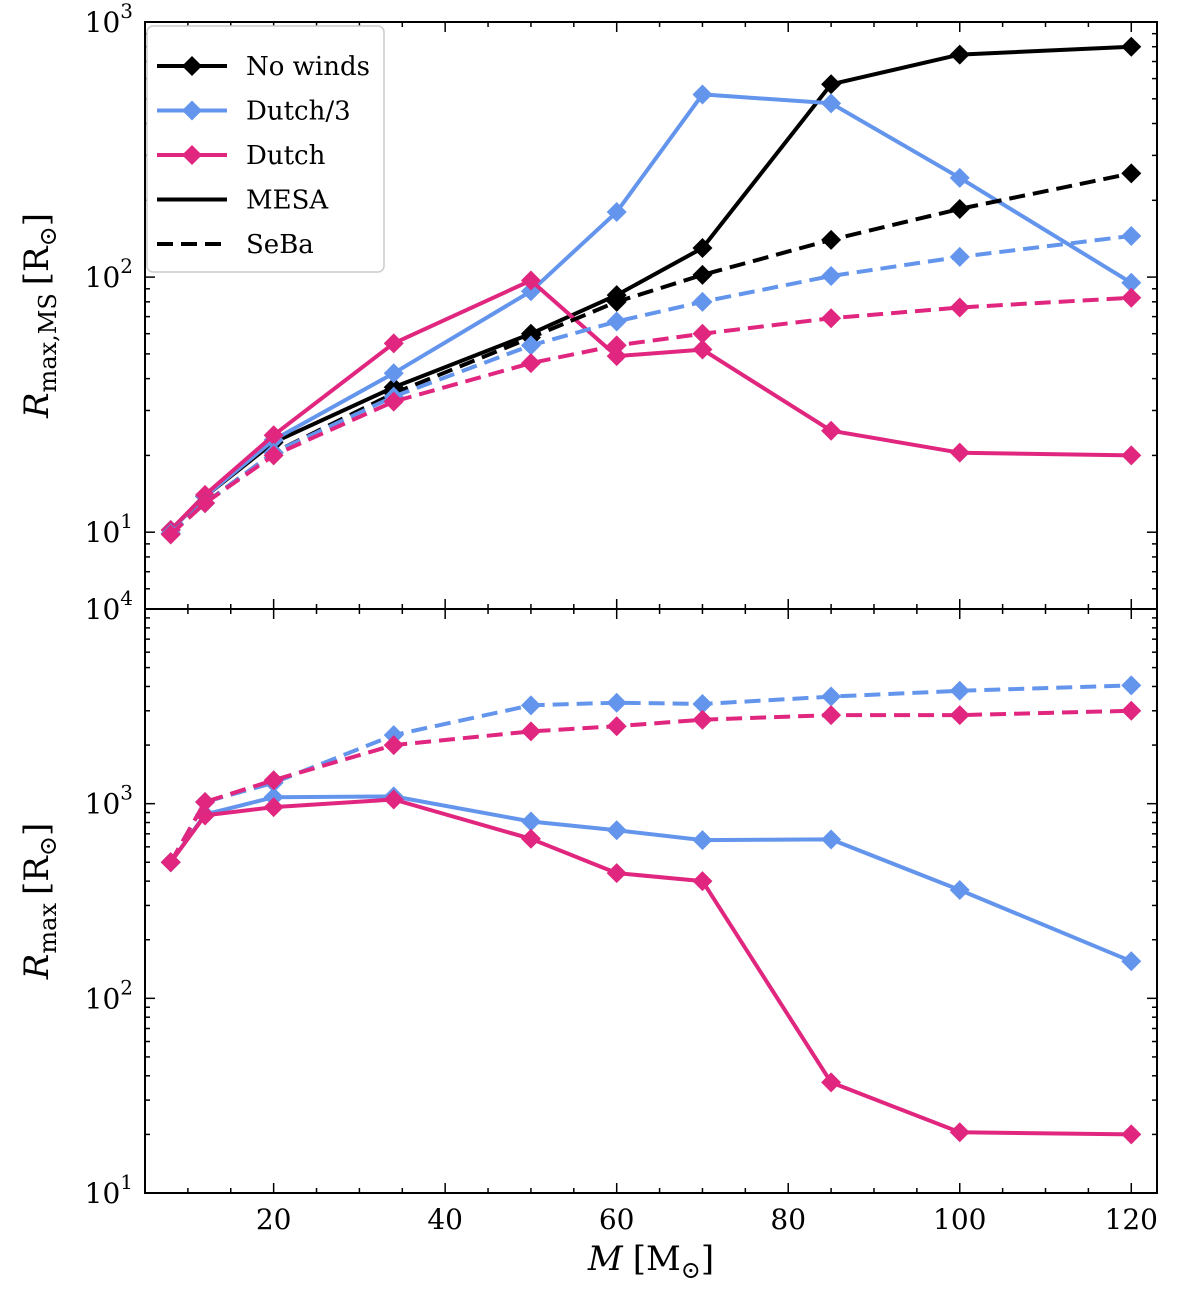  Describe the element at coordinates (617, 1219) in the screenshot. I see `x-tick-label: 60` at that location.